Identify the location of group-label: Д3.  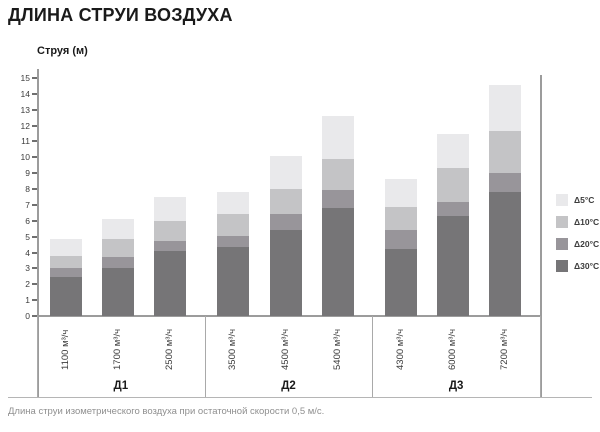
(456, 386).